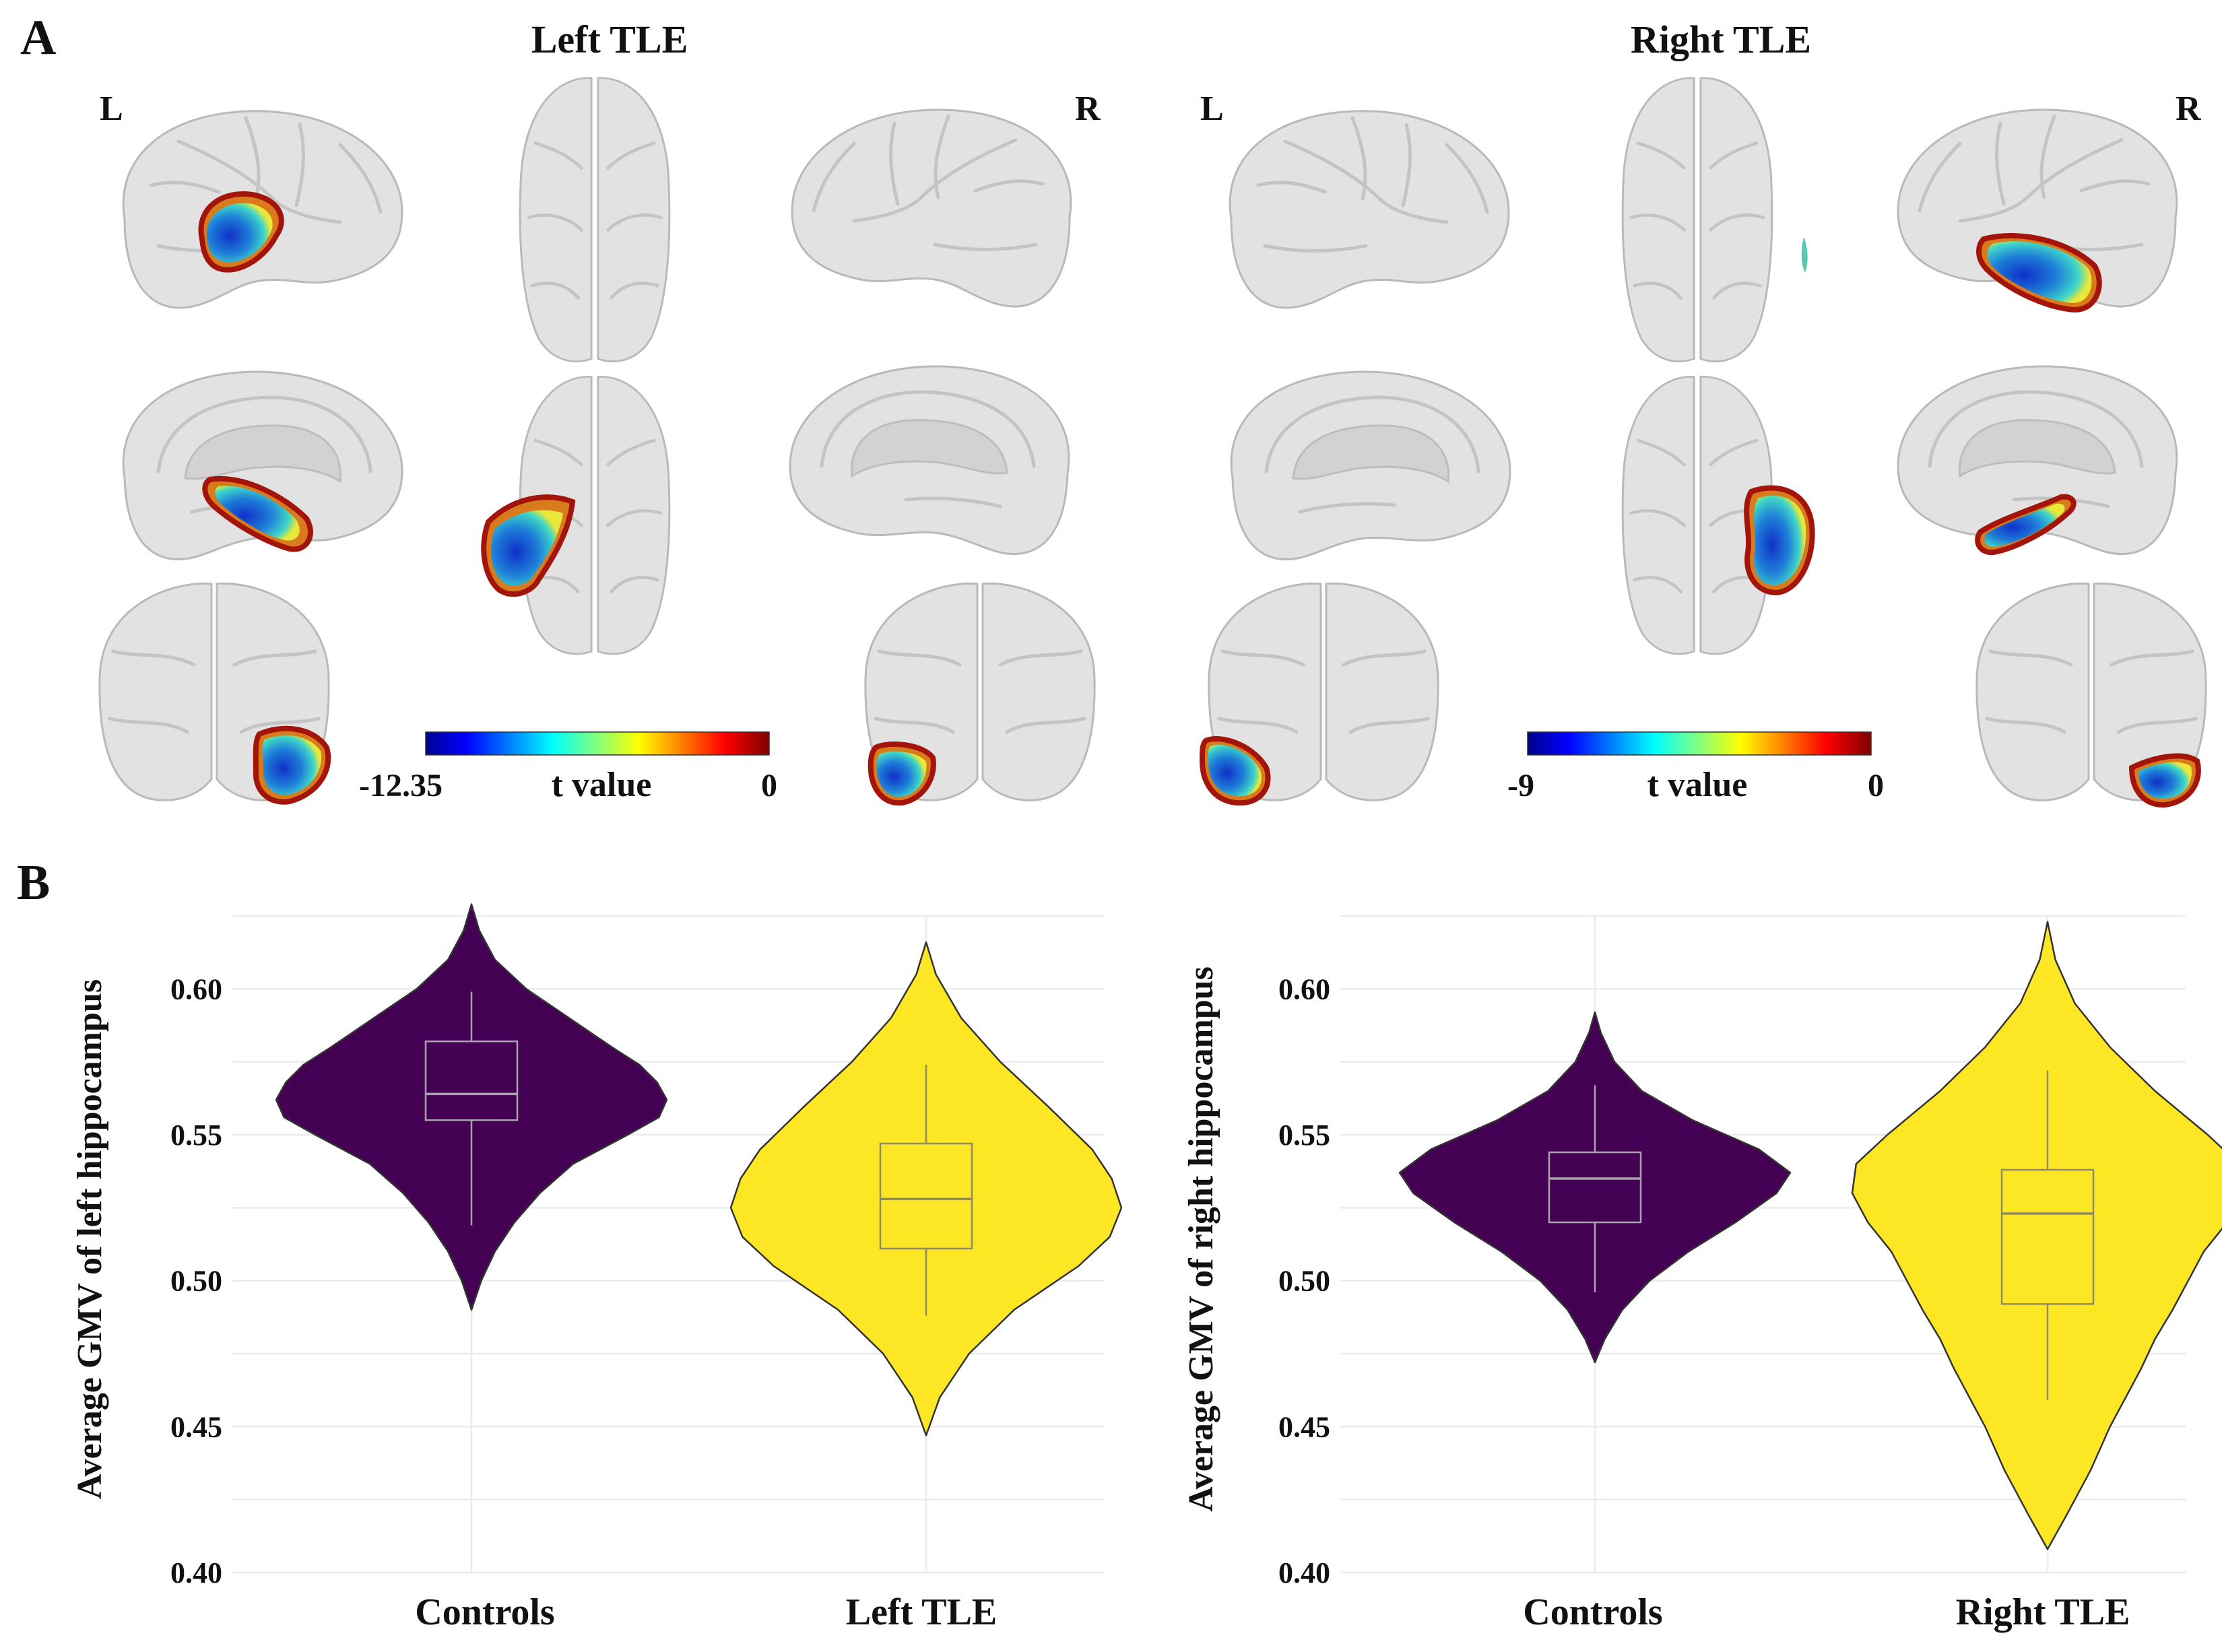 The height and width of the screenshot is (1652, 2222). What do you see at coordinates (1201, 1239) in the screenshot?
I see `chart-right-ylabel: Average GMV of right hippocampus` at bounding box center [1201, 1239].